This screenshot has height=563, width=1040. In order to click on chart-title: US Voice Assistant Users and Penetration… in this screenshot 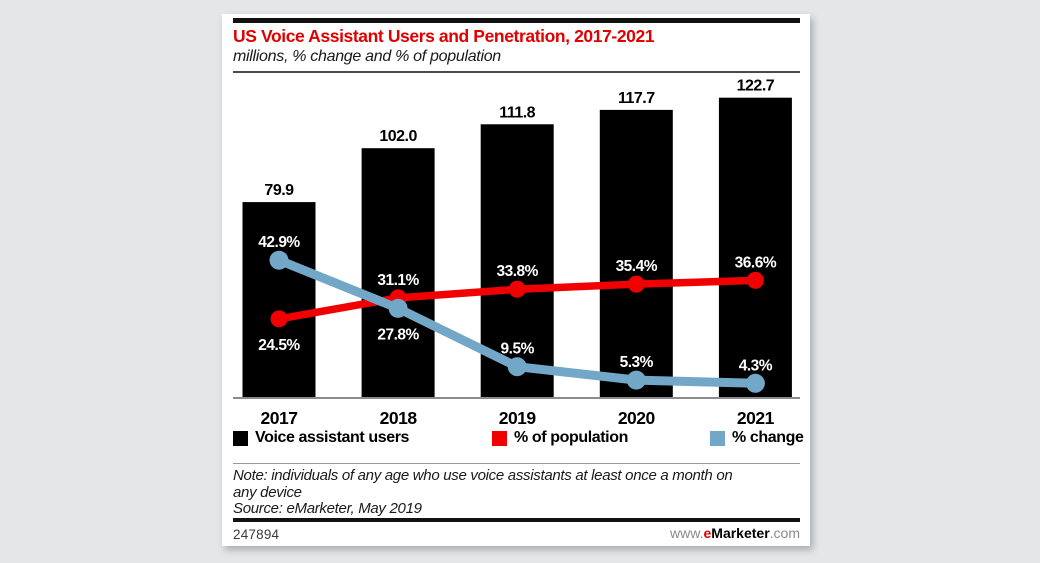, I will do `click(444, 36)`.